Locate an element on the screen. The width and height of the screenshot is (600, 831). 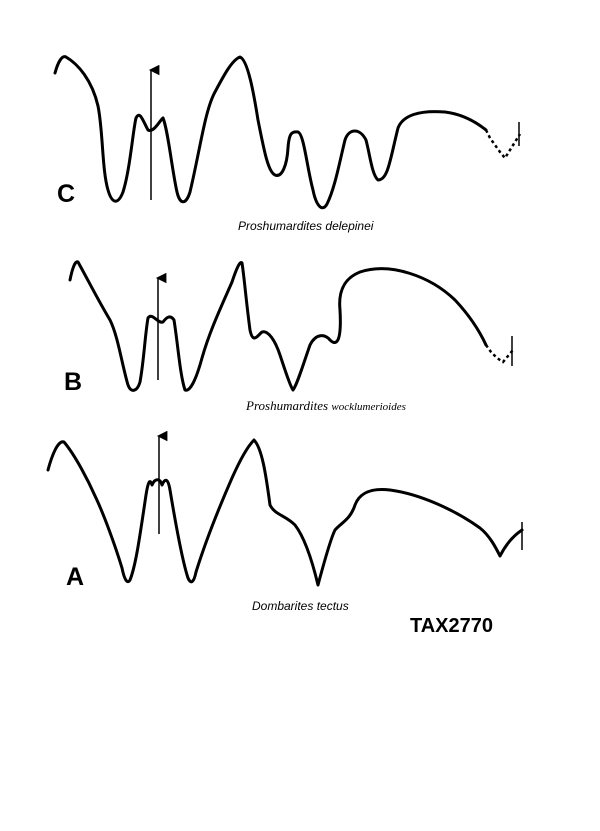
species-genus-a: Dombarites is located at coordinates (282, 606).